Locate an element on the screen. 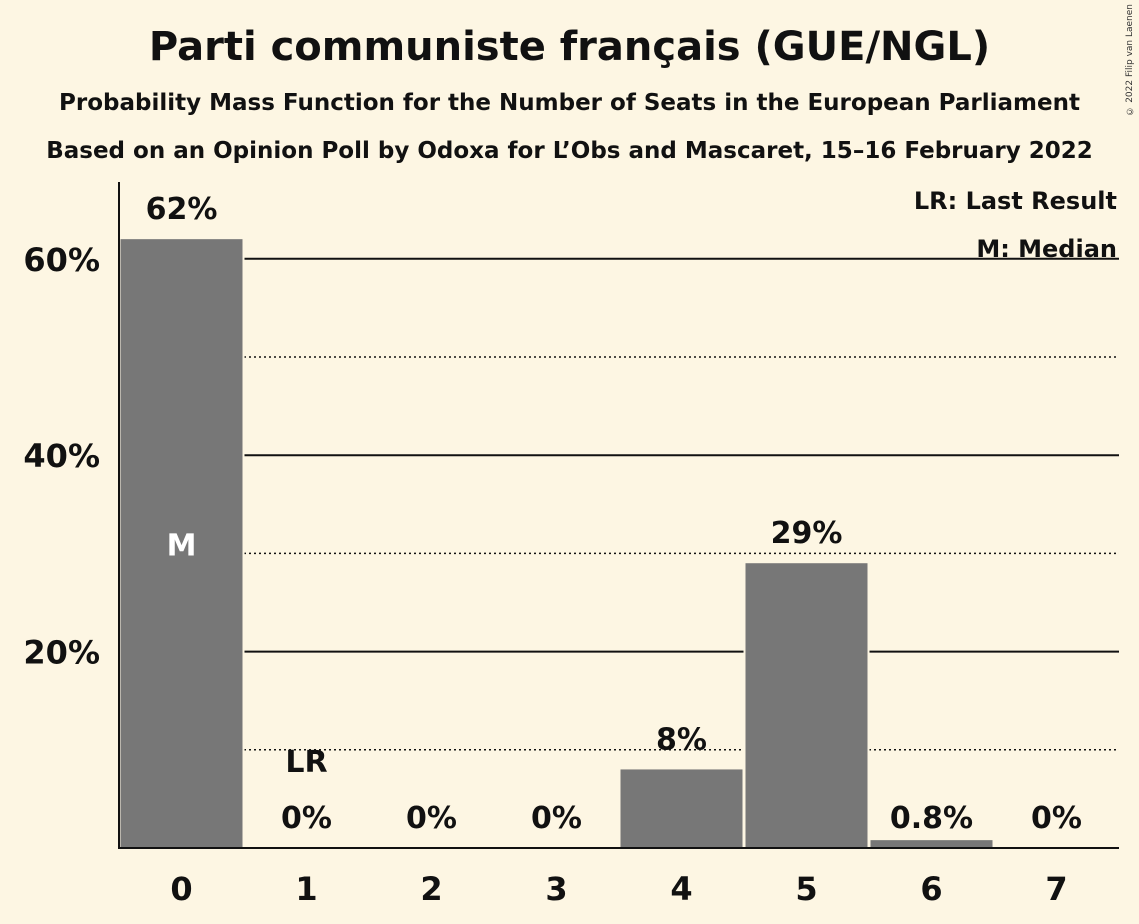 The width and height of the screenshot is (1139, 924). data-label: 29% is located at coordinates (807, 533).